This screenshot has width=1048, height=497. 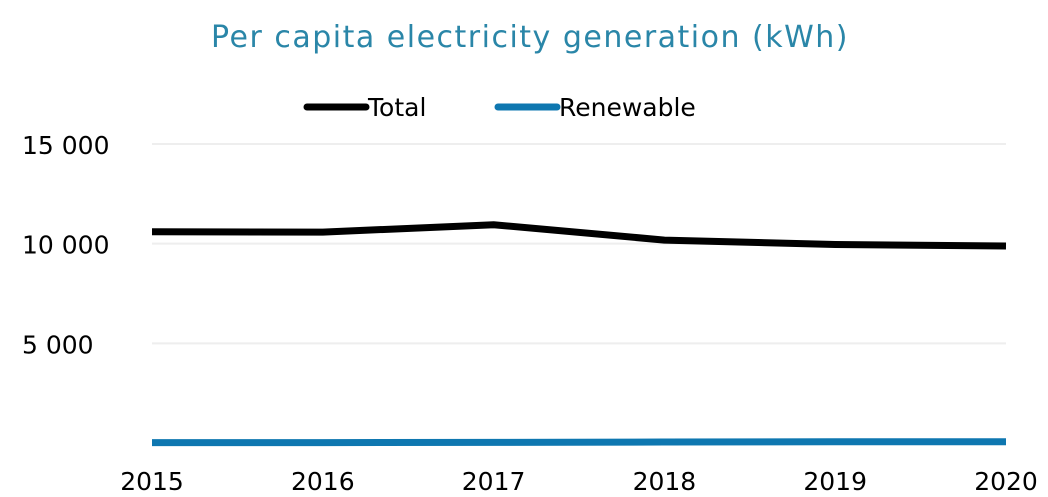 What do you see at coordinates (494, 481) in the screenshot?
I see `x-tick-label: 2017` at bounding box center [494, 481].